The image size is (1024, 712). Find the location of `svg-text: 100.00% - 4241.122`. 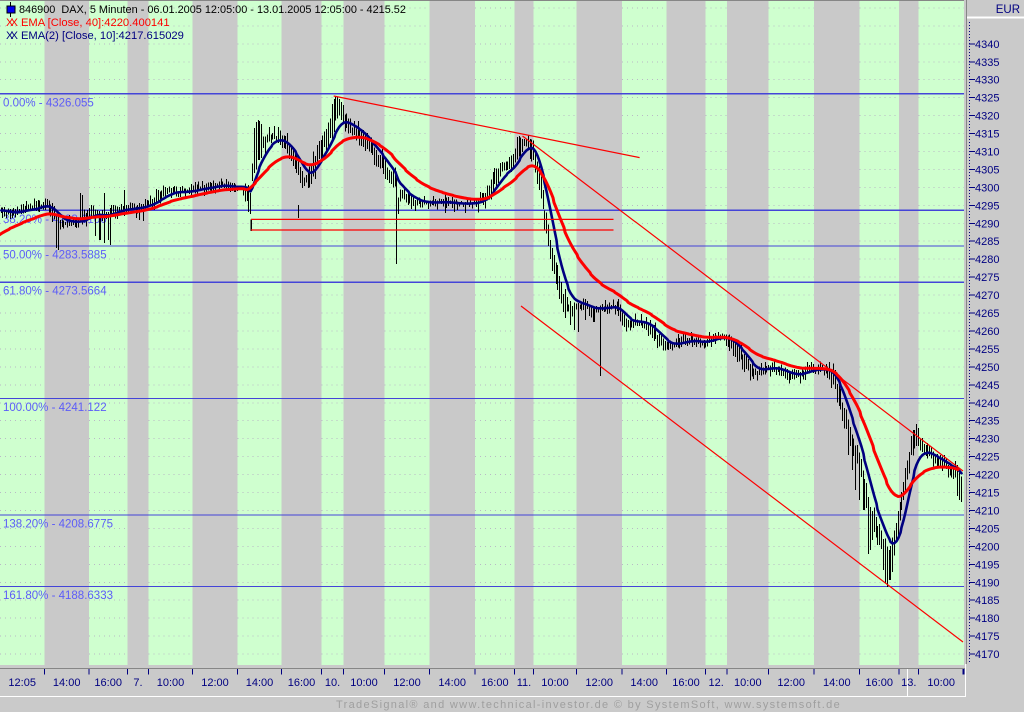

svg-text: 100.00% - 4241.122 is located at coordinates (55, 408).